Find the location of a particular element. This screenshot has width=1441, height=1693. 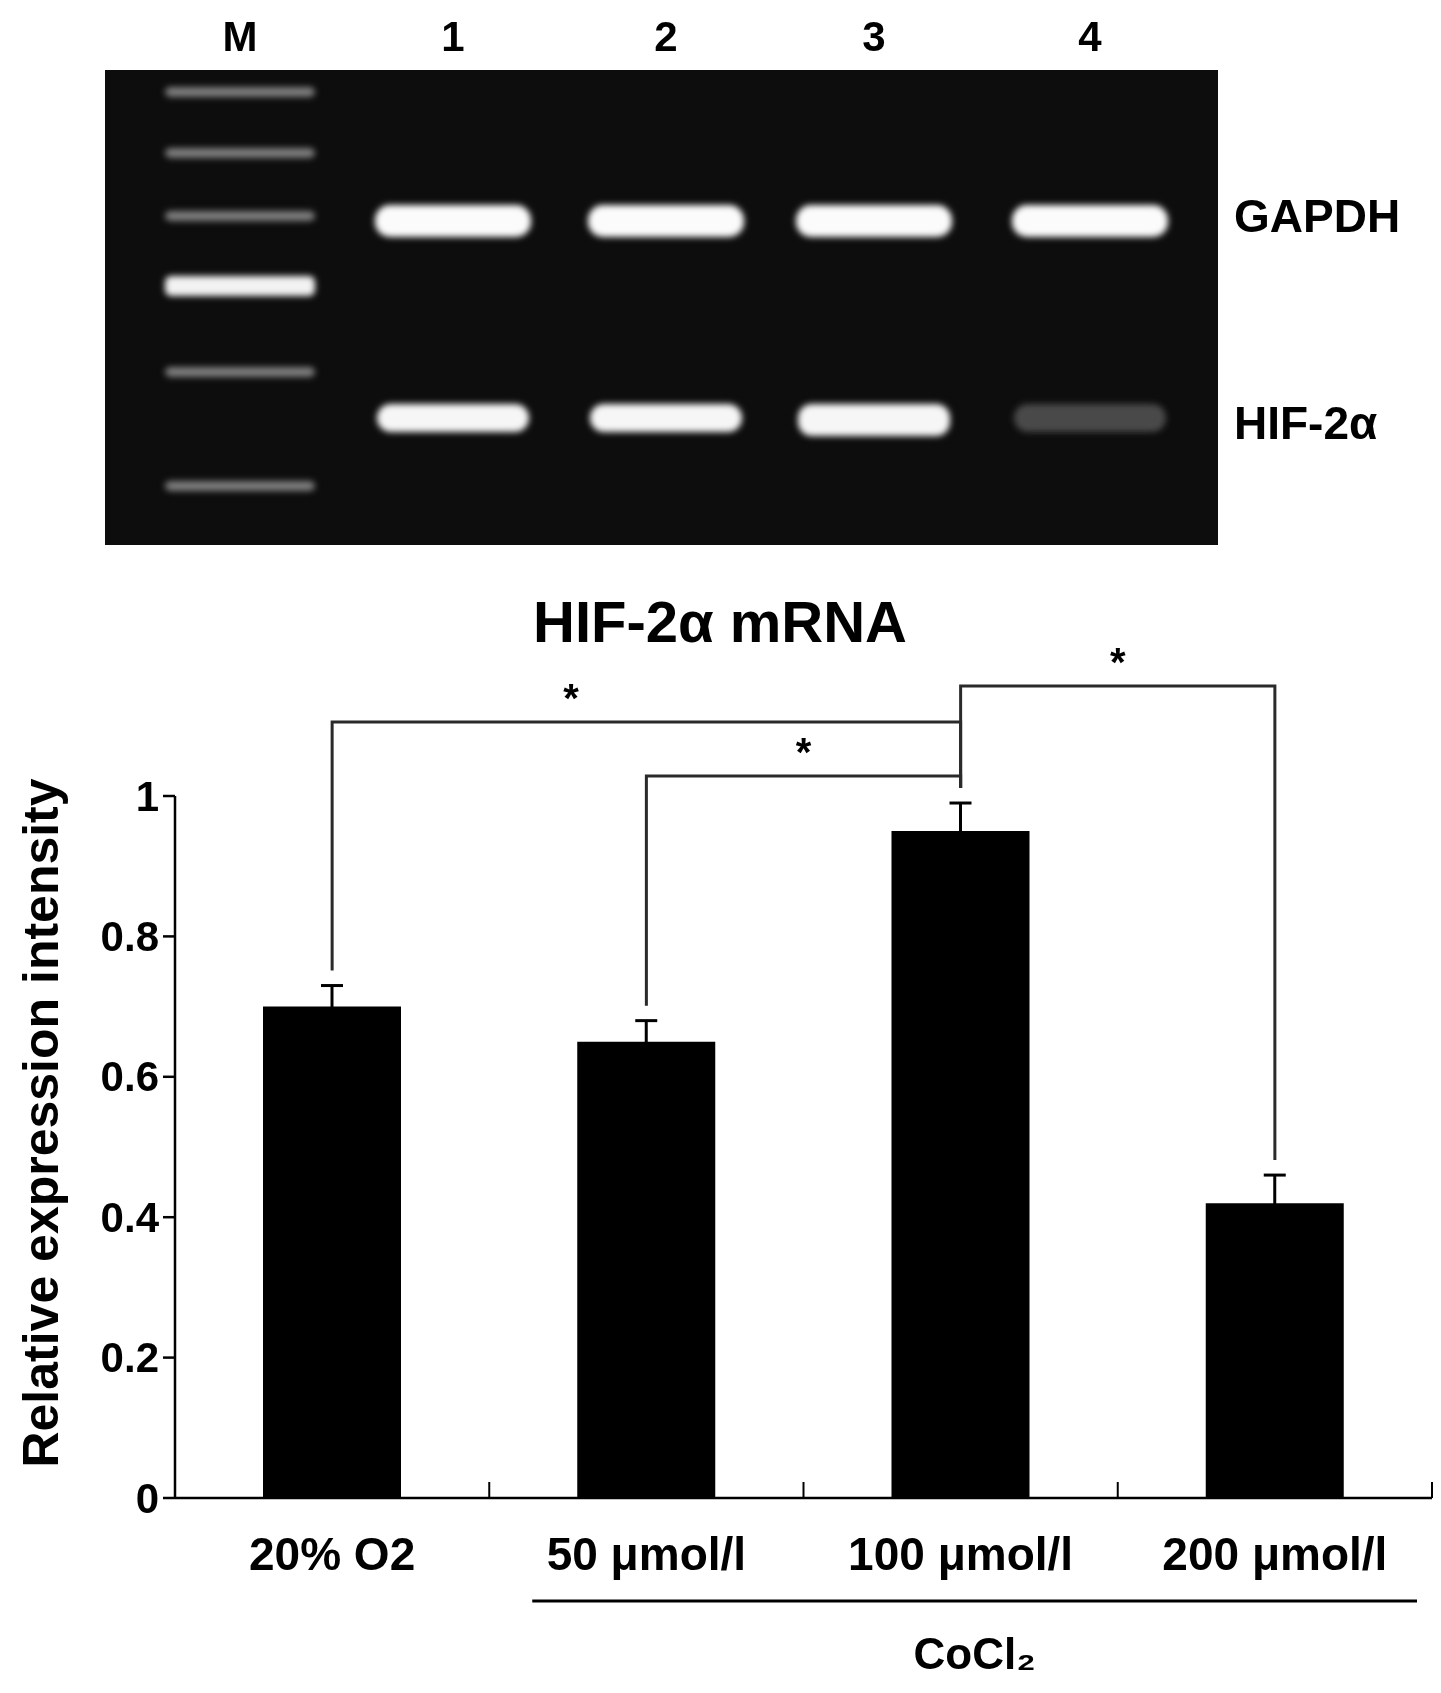

text: 1 is located at coordinates (453, 36).